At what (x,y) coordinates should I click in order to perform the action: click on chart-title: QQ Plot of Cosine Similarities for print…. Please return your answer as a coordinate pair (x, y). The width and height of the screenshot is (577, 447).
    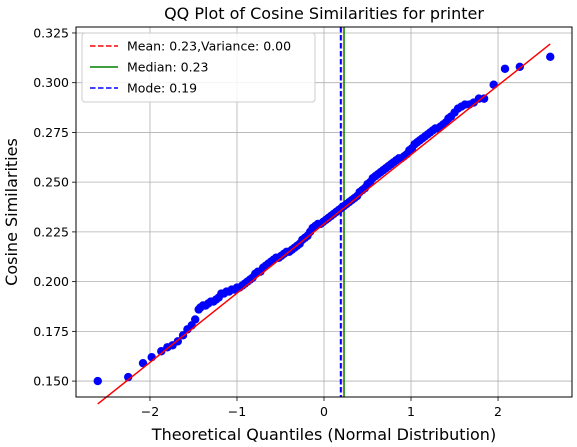
    Looking at the image, I should click on (324, 13).